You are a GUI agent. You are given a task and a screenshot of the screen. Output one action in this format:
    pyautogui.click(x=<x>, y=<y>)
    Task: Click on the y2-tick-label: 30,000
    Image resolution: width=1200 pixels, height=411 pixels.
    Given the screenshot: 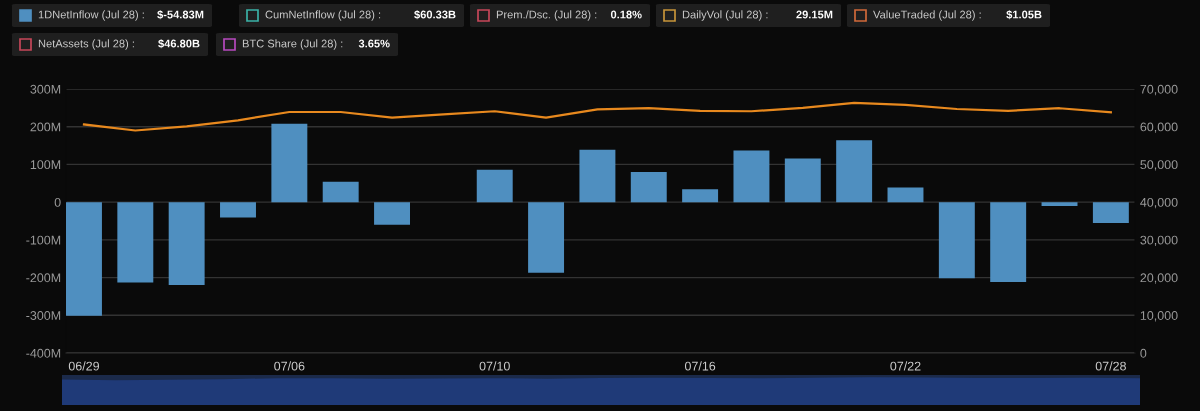 What is the action you would take?
    pyautogui.click(x=1159, y=240)
    